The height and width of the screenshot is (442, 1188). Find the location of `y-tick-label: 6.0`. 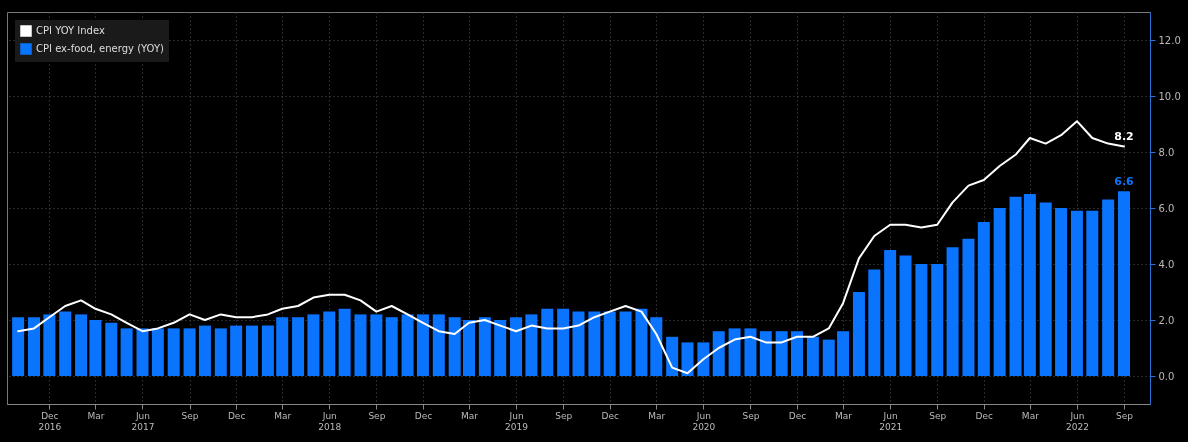

y-tick-label: 6.0 is located at coordinates (1166, 208).